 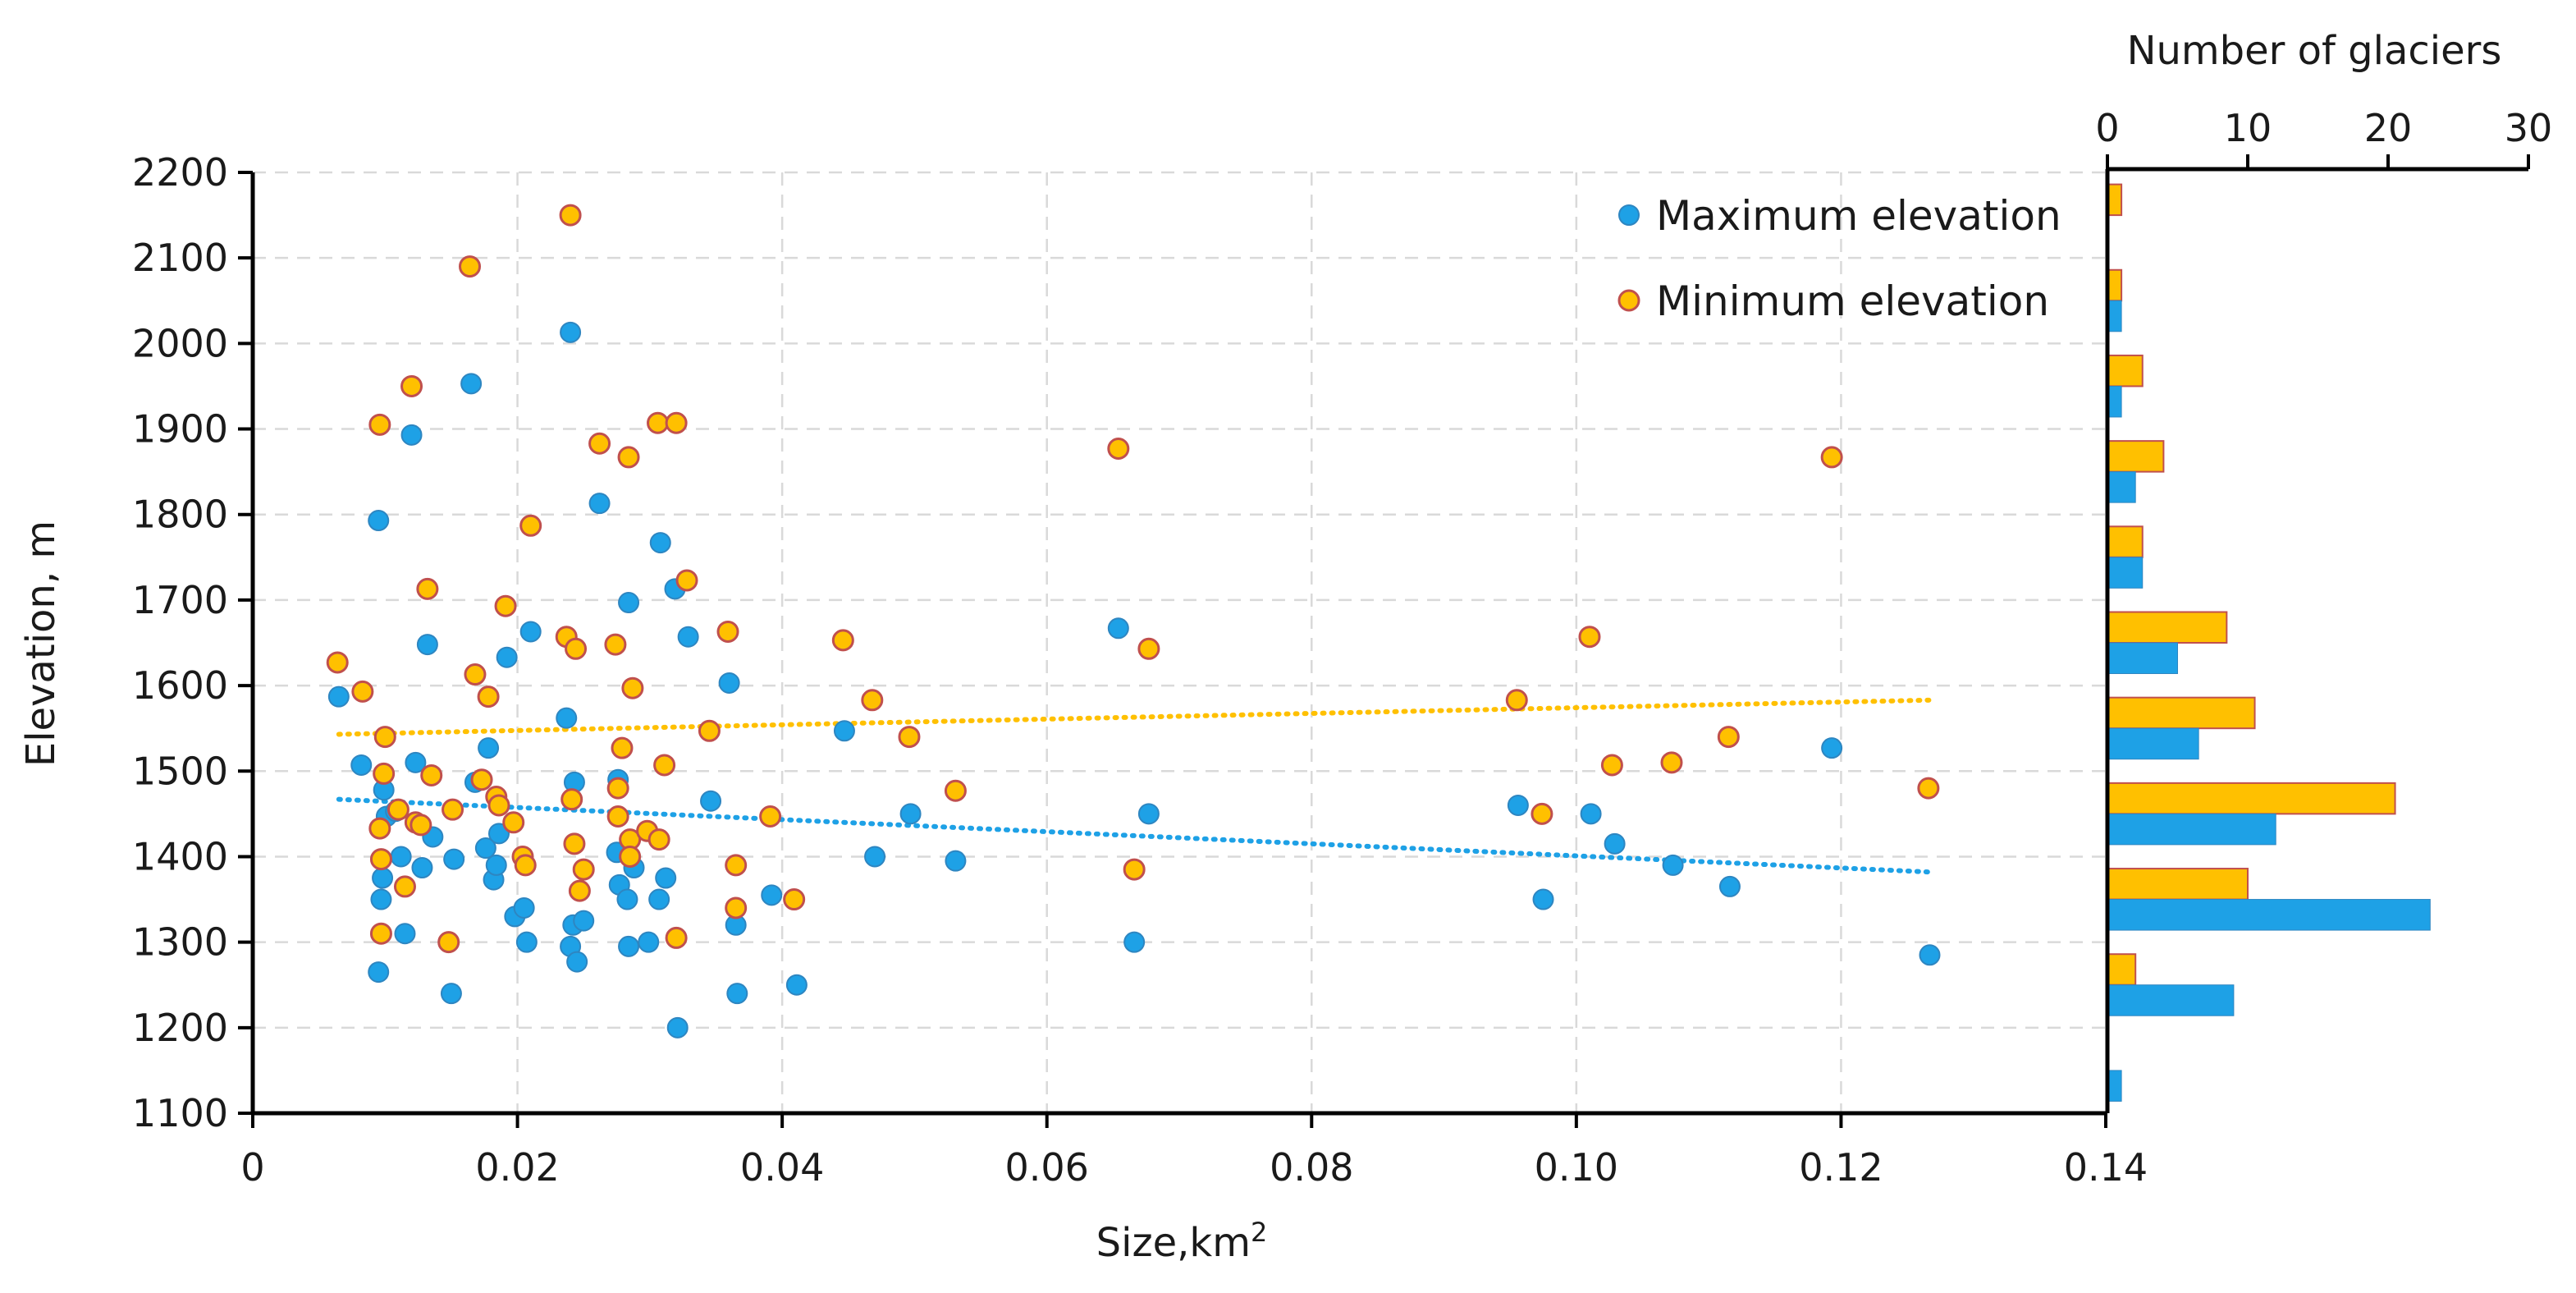 What do you see at coordinates (180, 856) in the screenshot?
I see `y-tick-label: 1400` at bounding box center [180, 856].